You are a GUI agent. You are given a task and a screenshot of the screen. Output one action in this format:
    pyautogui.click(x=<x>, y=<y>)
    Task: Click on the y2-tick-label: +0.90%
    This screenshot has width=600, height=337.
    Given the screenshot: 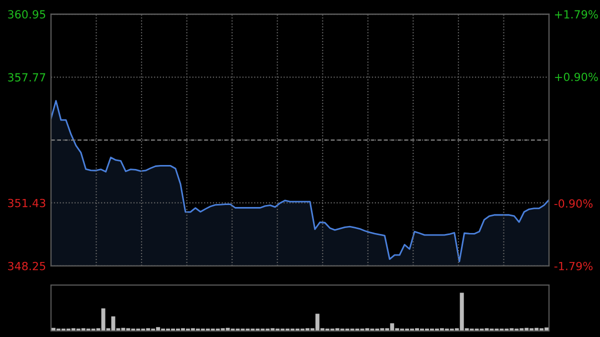 What is the action you would take?
    pyautogui.click(x=576, y=77)
    